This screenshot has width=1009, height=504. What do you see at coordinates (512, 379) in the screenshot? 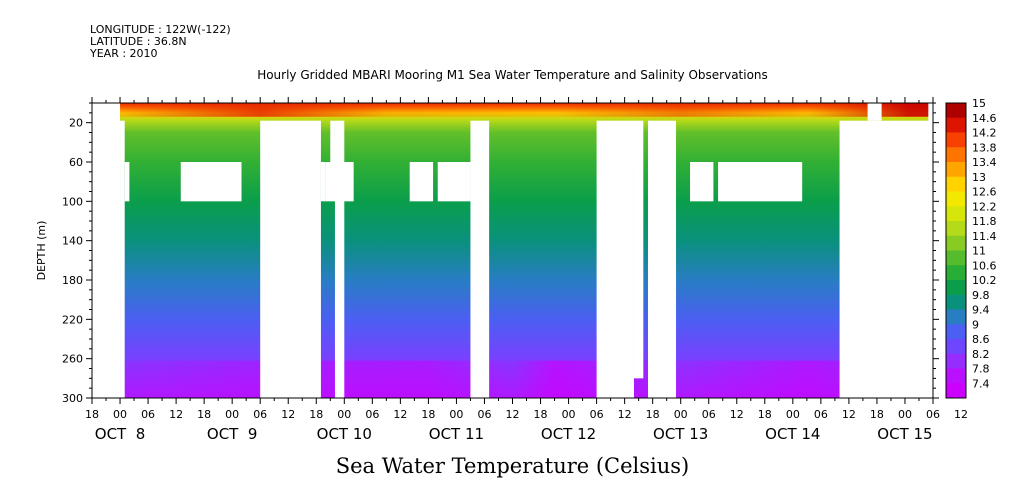
I see `bottom-variability` at bounding box center [512, 379].